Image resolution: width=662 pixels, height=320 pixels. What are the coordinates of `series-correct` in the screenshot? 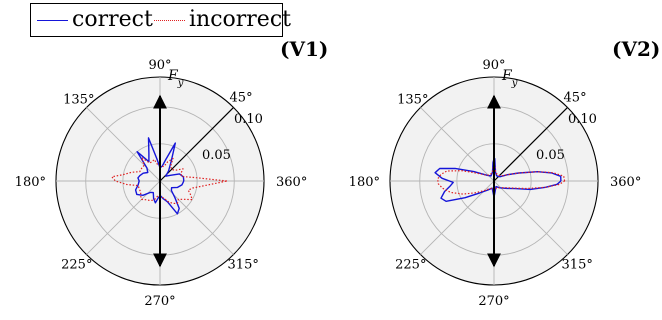 It's located at (159, 176).